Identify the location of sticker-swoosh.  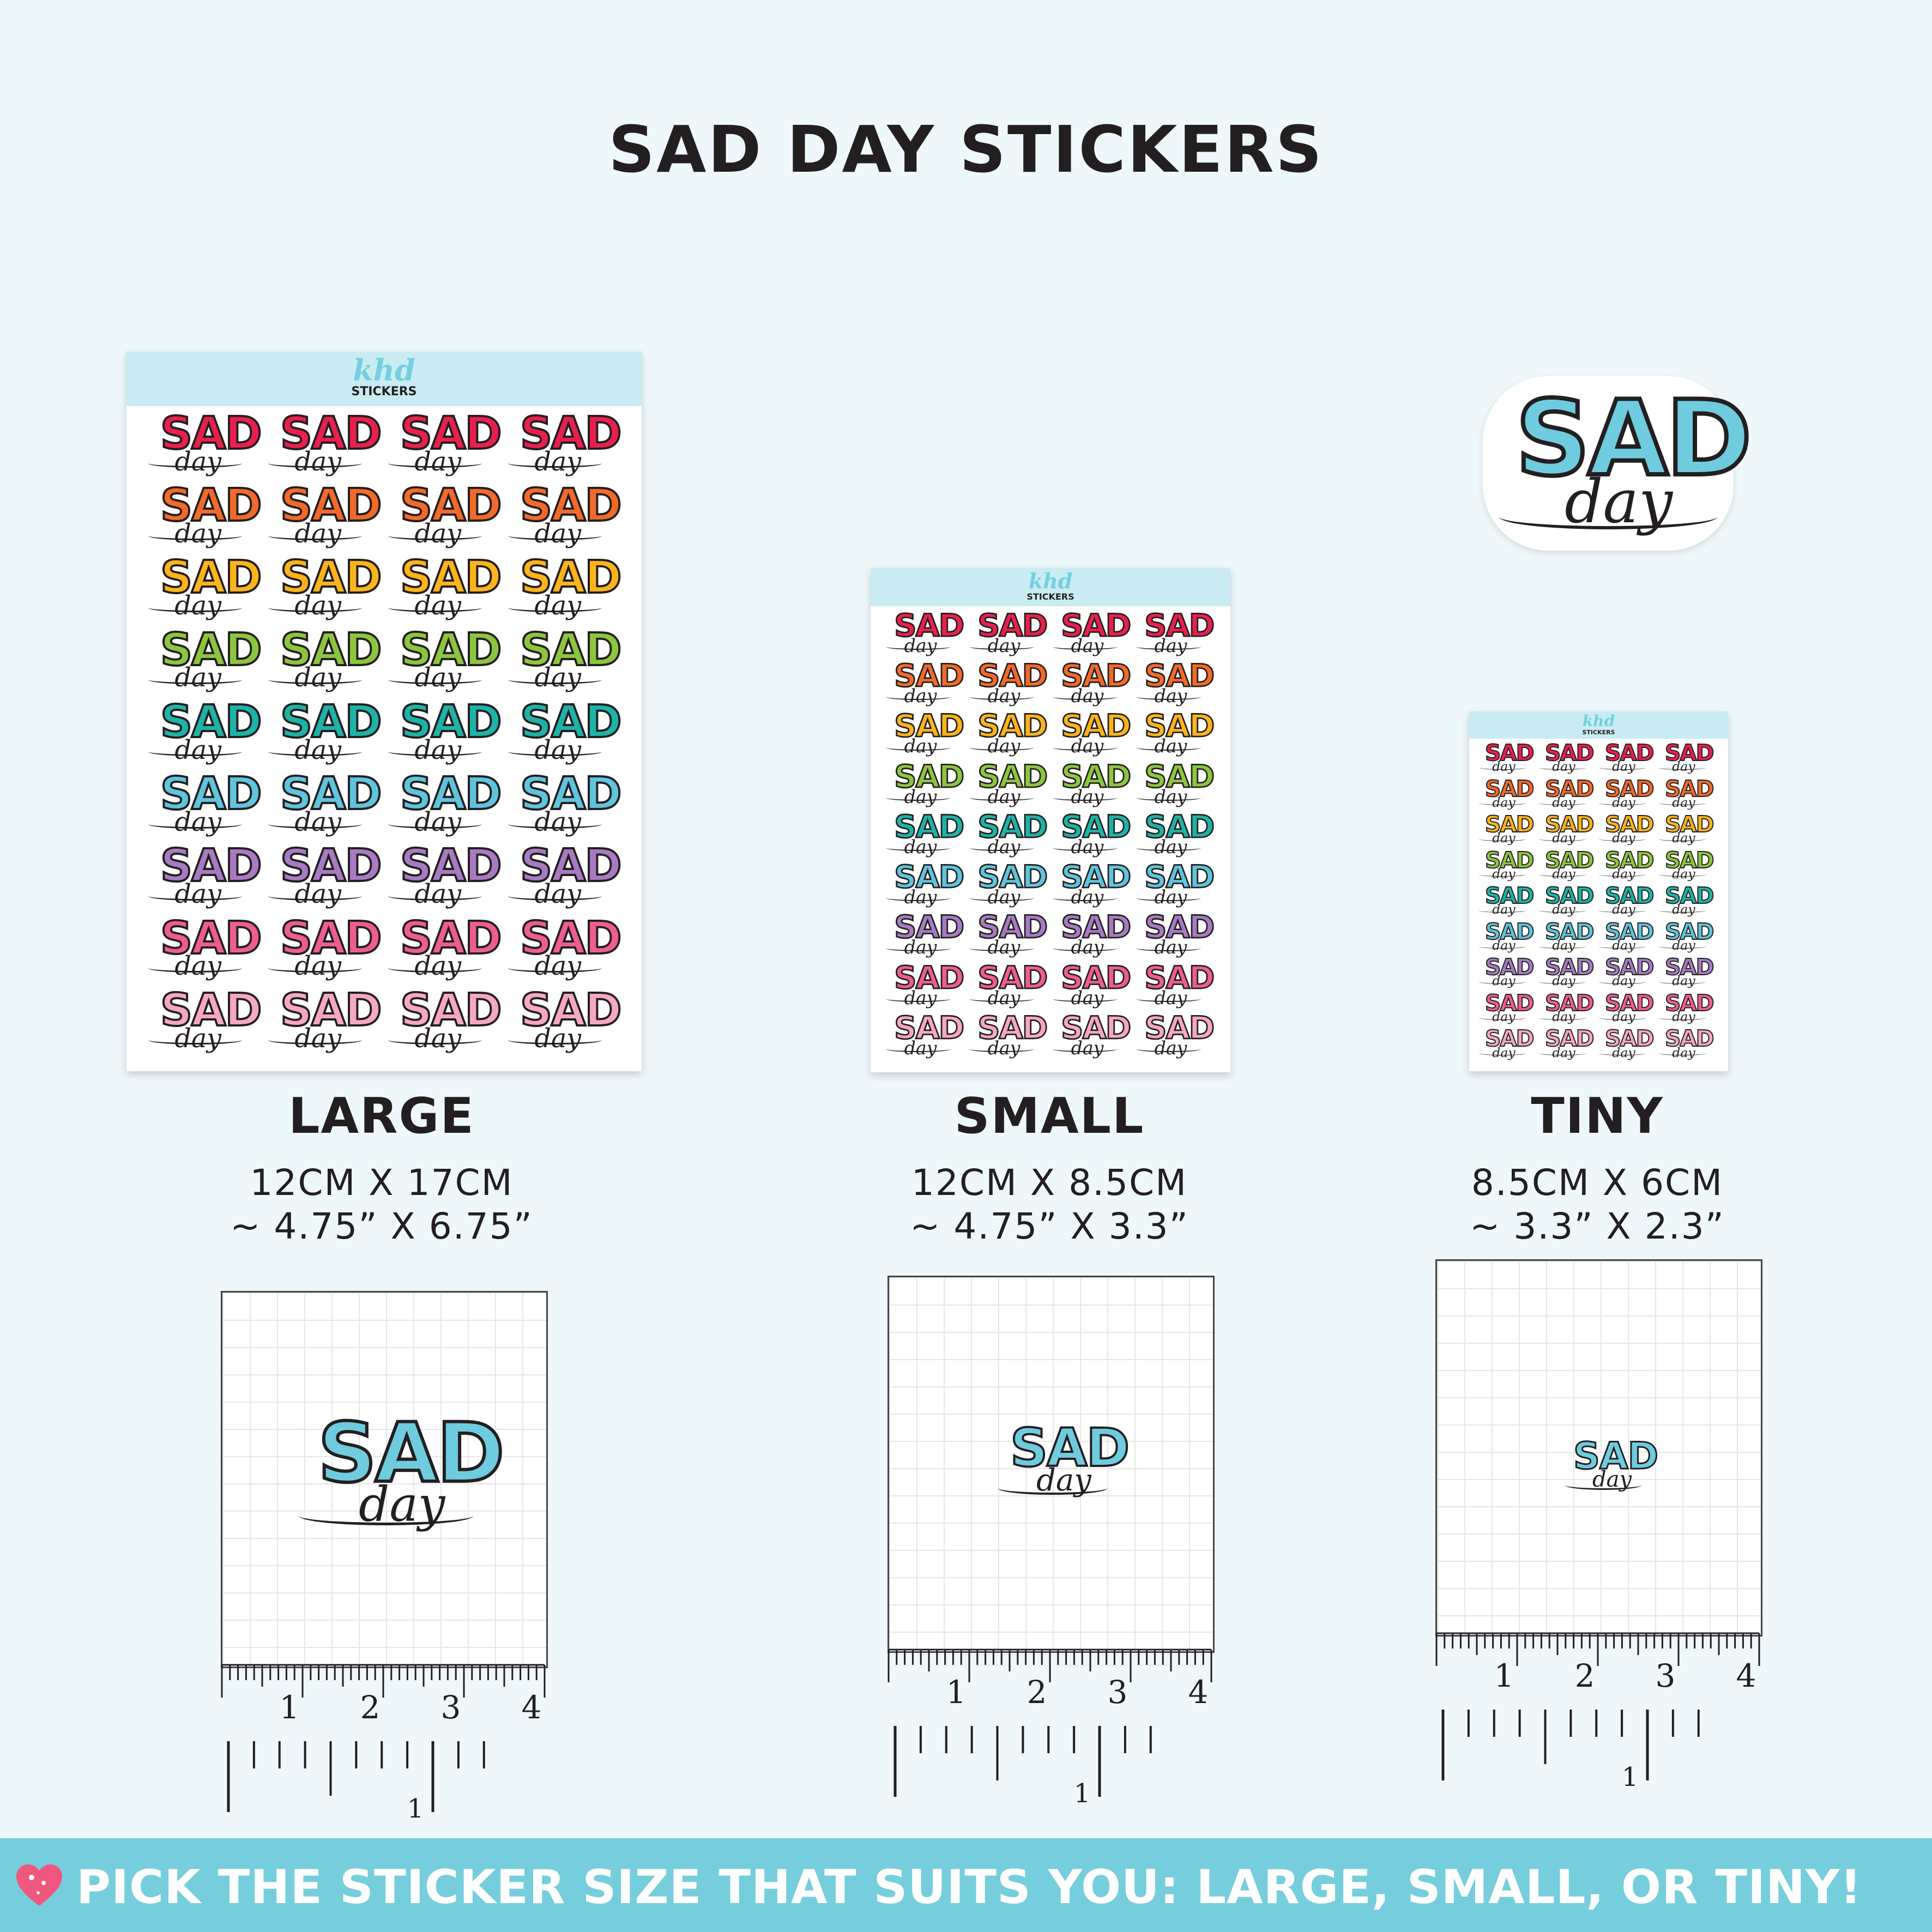
(1608, 516).